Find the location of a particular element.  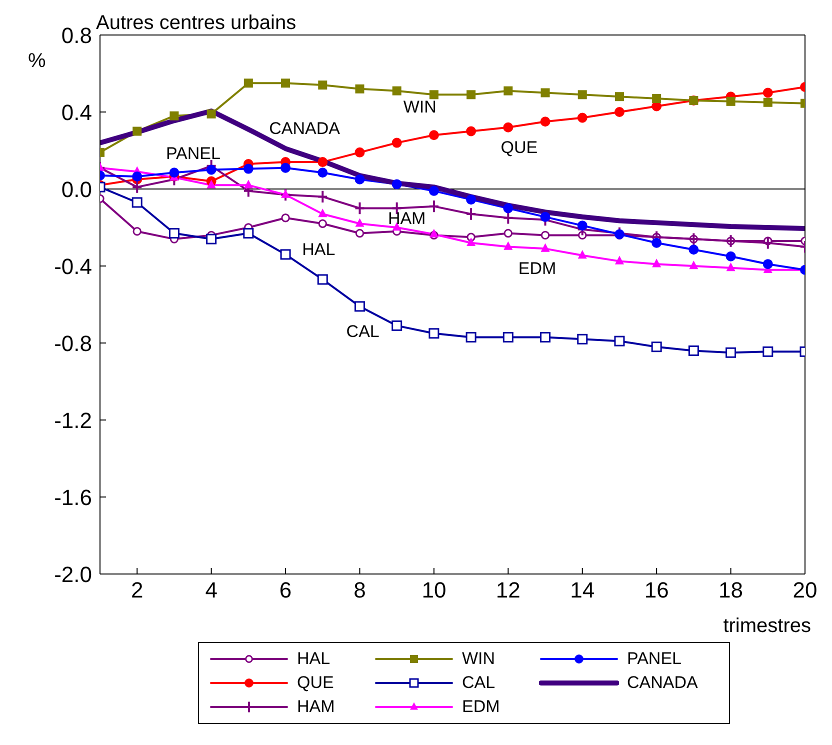

legend-label: HAL is located at coordinates (313, 659).